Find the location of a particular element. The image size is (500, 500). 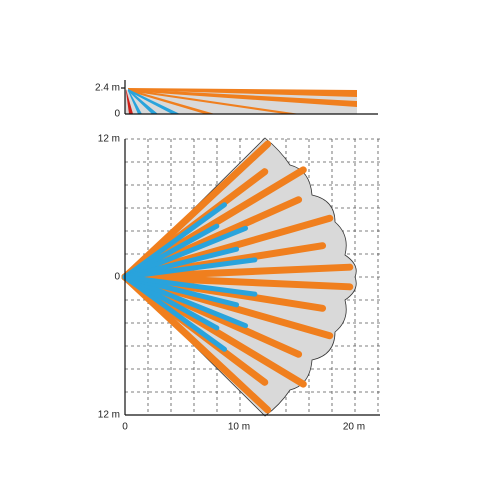

y-label: 0 is located at coordinates (117, 277).